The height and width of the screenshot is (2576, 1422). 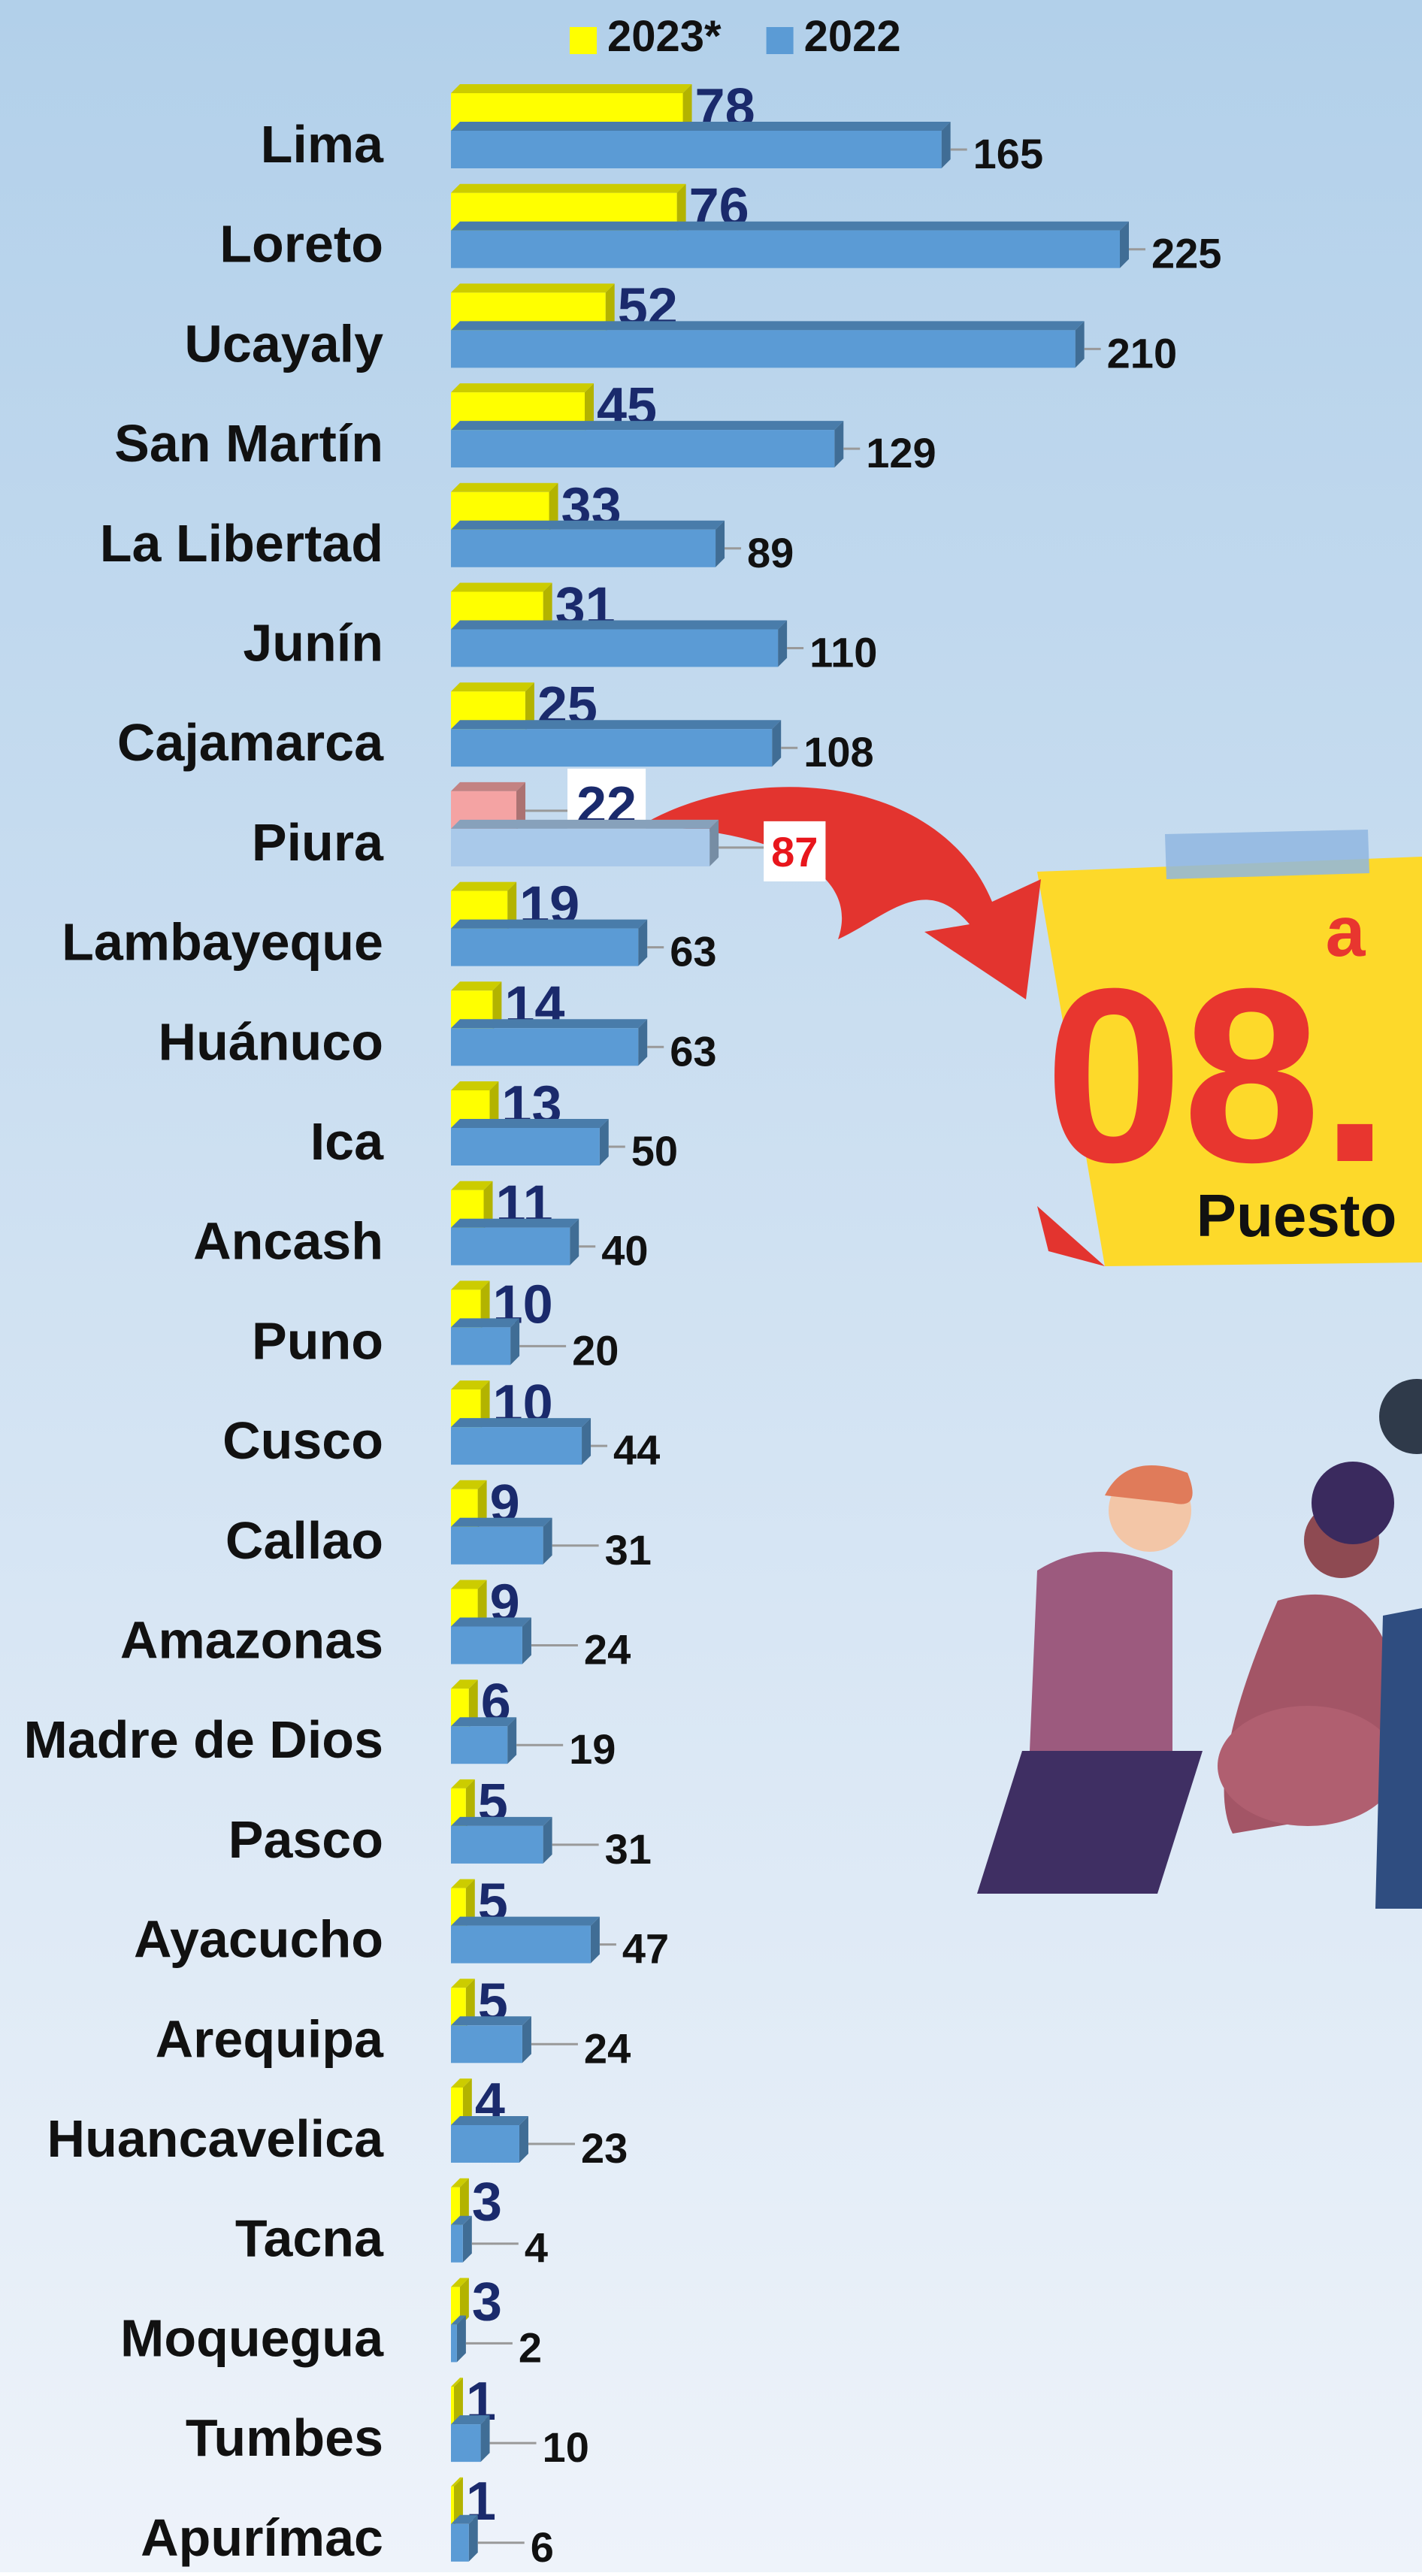 I want to click on value-label: 40, so click(x=624, y=1251).